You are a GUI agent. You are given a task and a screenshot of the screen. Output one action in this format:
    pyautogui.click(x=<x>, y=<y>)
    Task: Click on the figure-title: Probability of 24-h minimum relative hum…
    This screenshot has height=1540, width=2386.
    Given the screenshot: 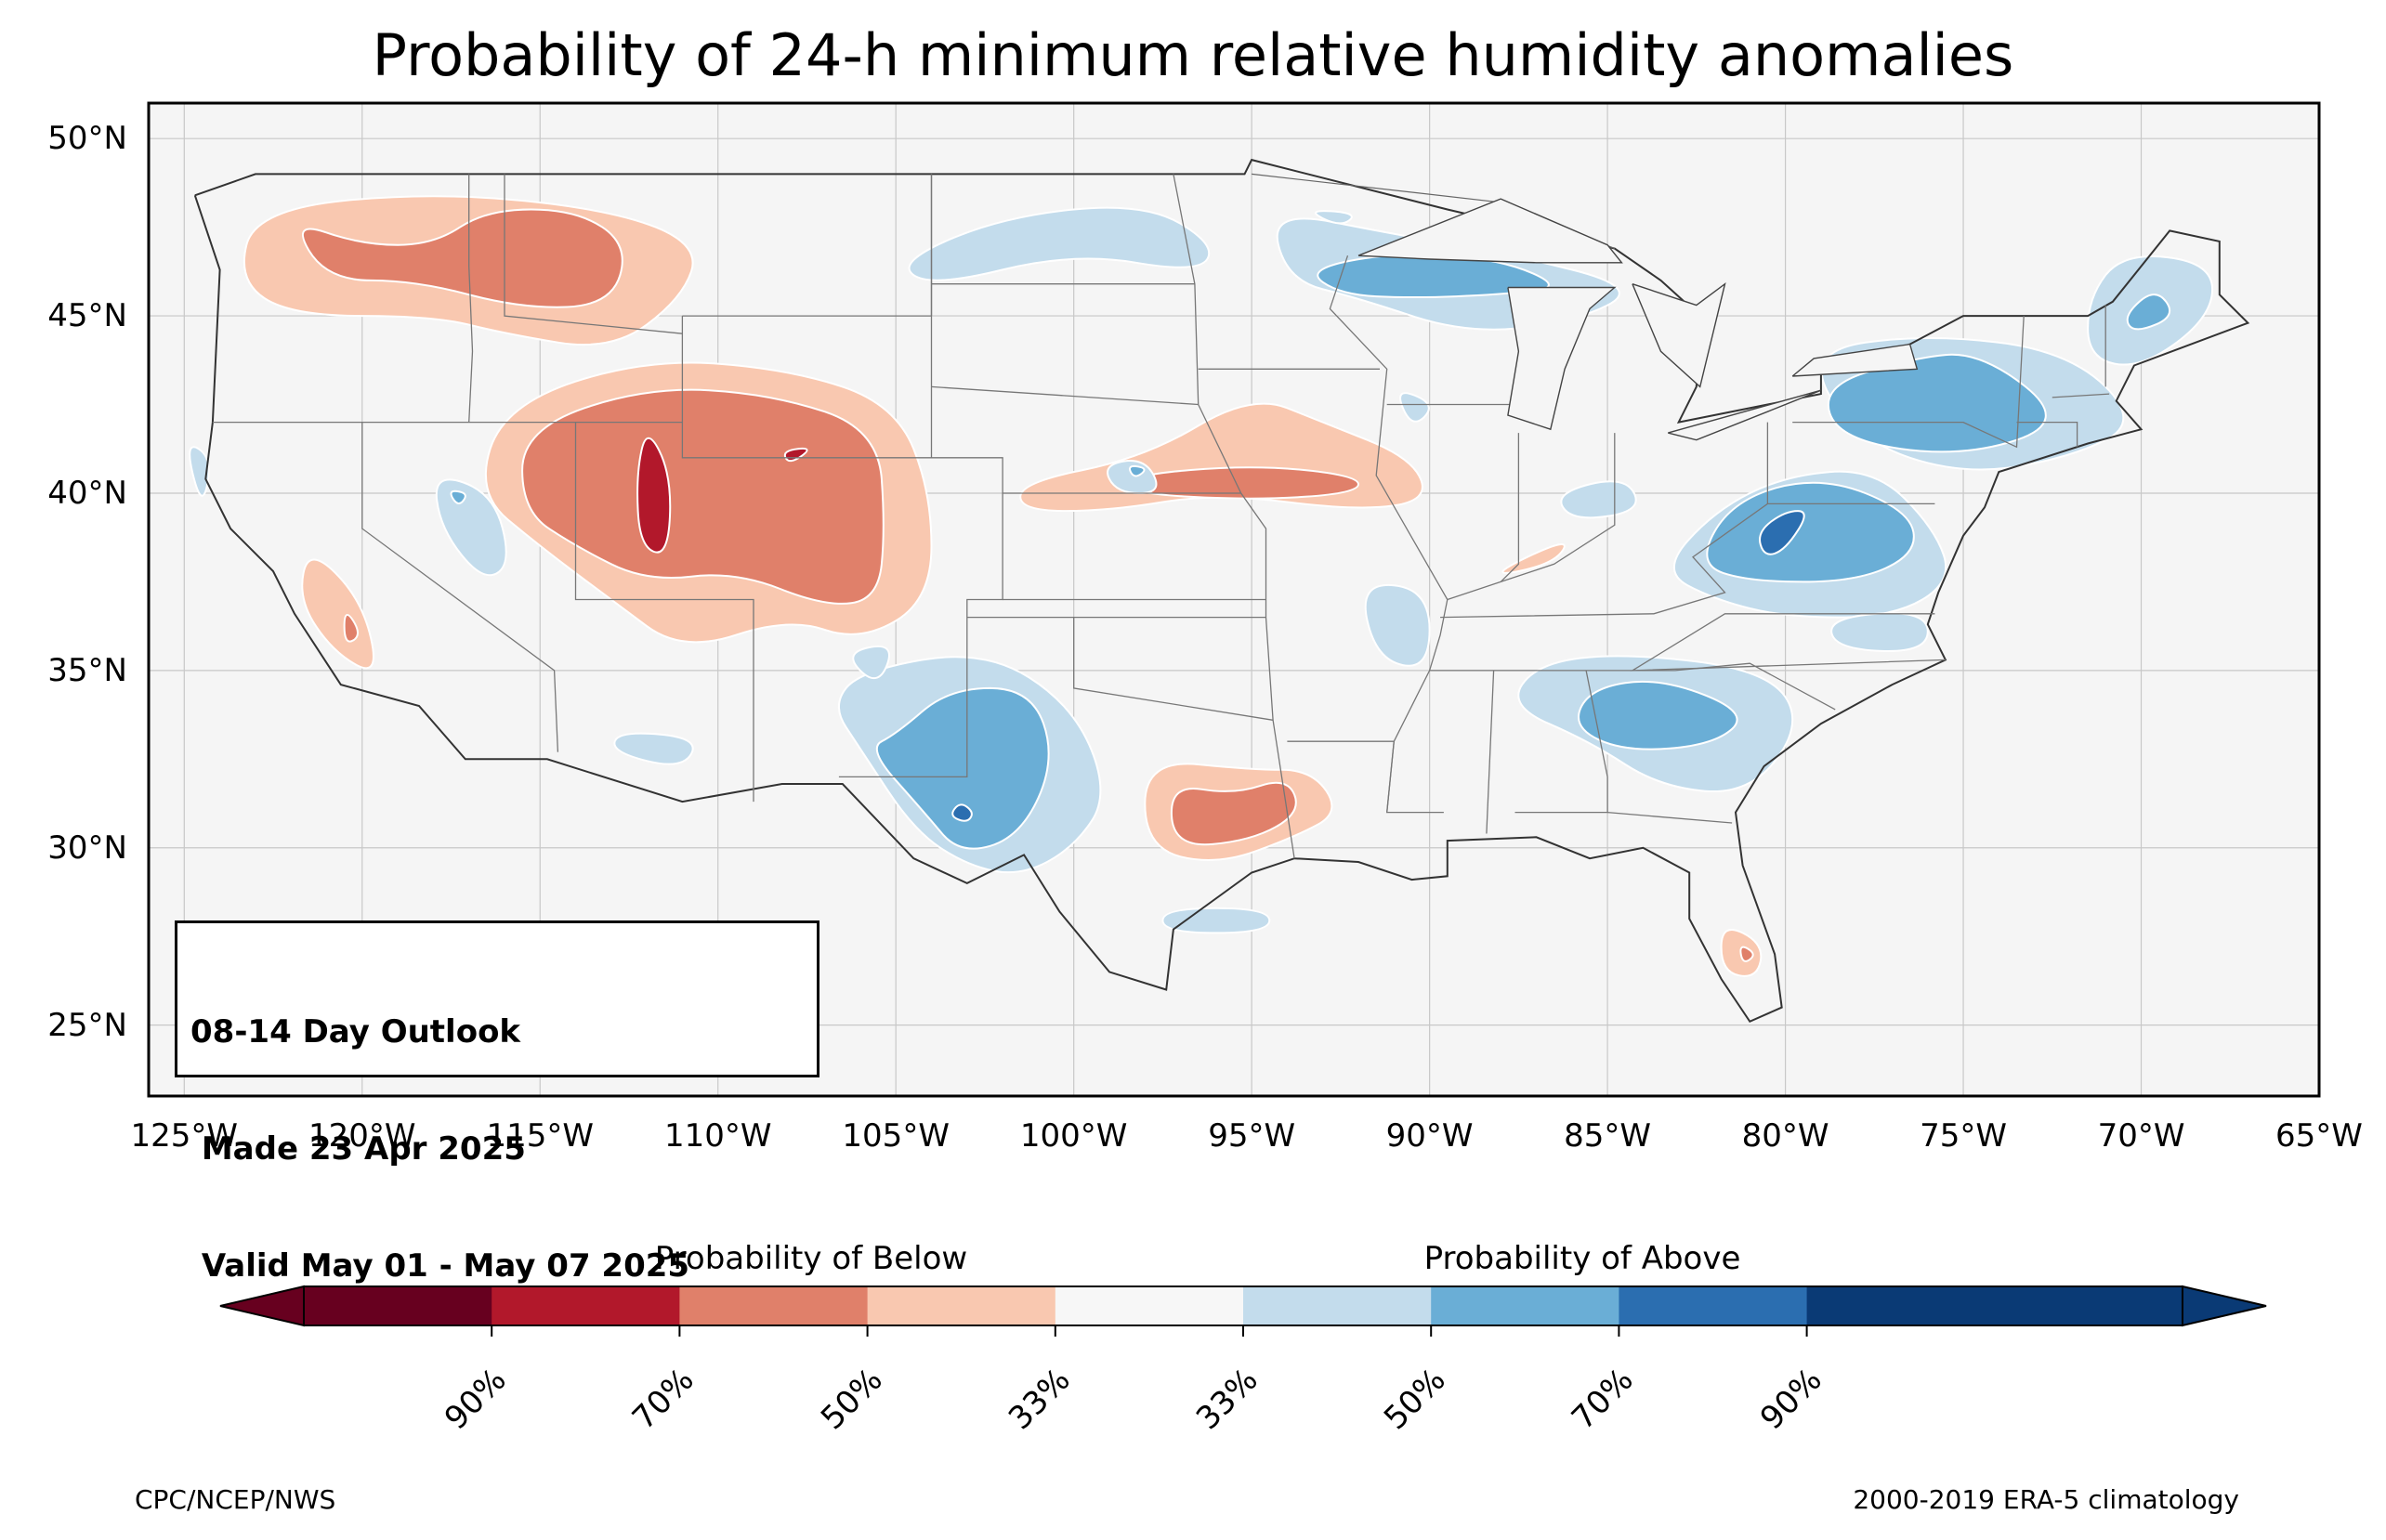 What is the action you would take?
    pyautogui.click(x=1193, y=55)
    